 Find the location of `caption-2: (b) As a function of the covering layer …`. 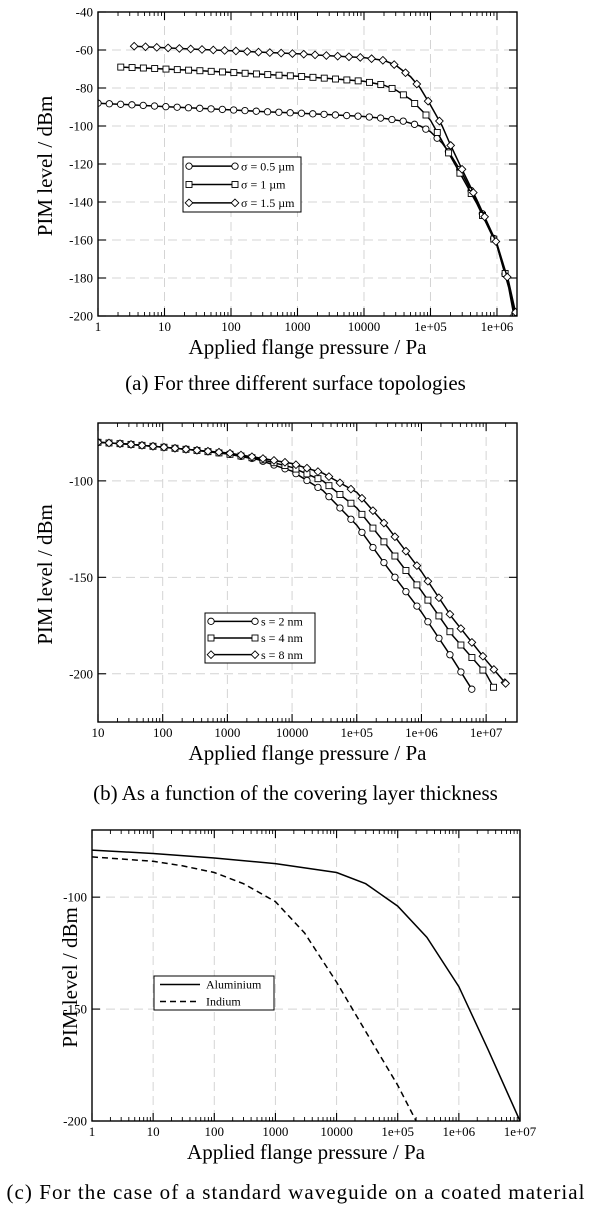

caption-2: (b) As a function of the covering layer … is located at coordinates (295, 793).